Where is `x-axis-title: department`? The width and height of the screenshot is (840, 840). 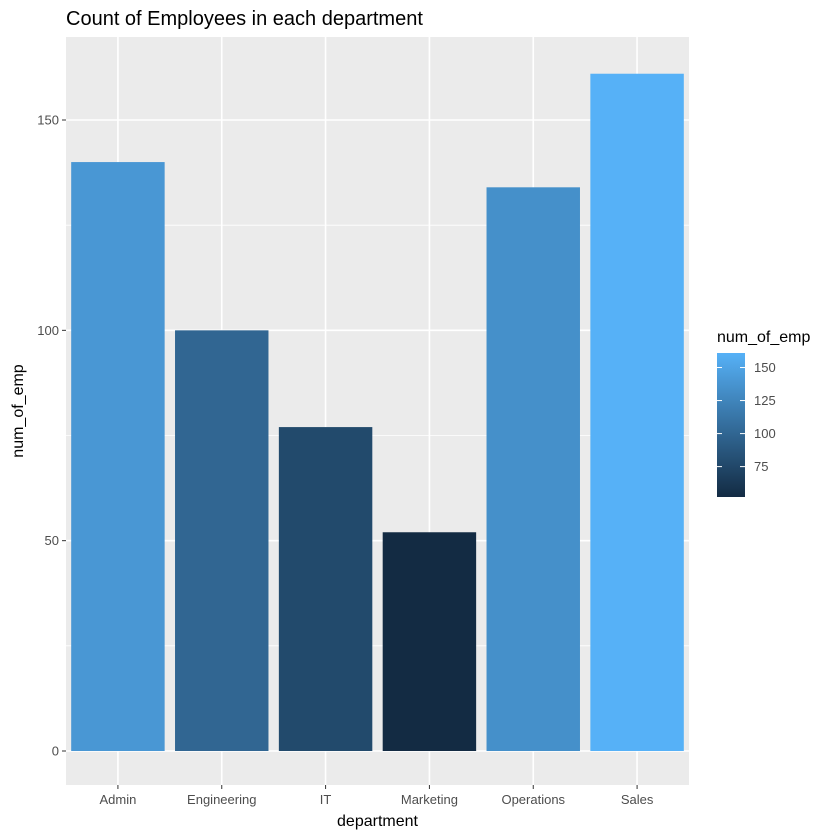
x-axis-title: department is located at coordinates (377, 821).